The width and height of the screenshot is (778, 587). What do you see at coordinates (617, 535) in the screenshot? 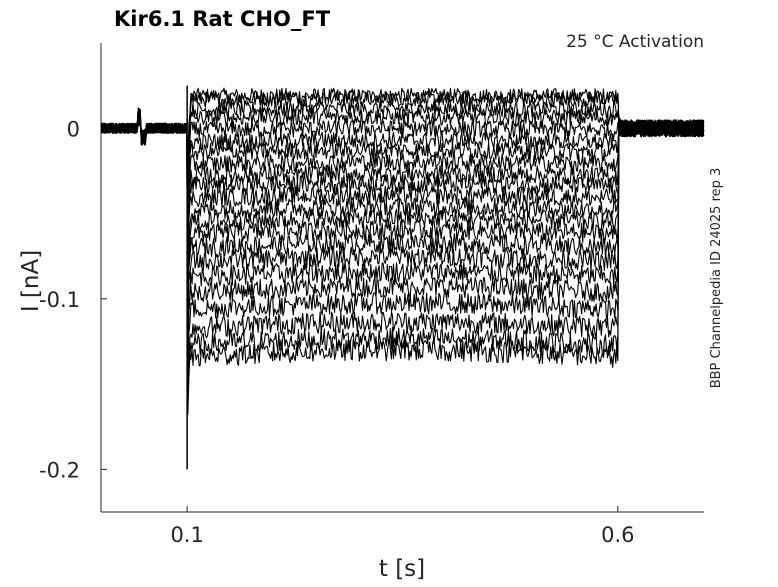
I see `x-tick-label: 0.6` at bounding box center [617, 535].